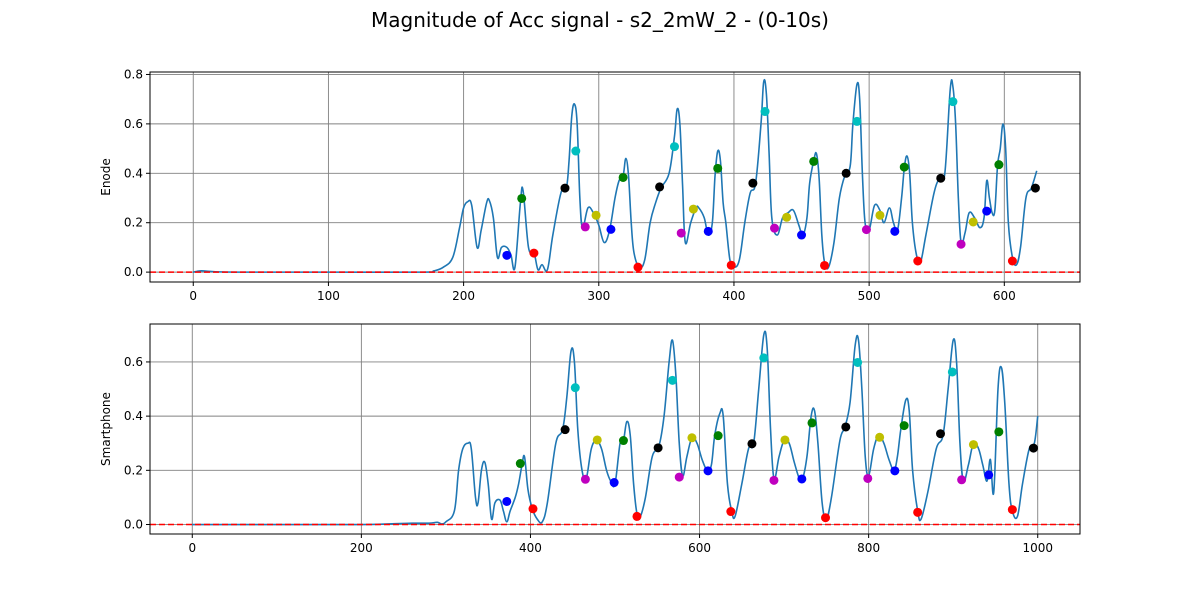  I want to click on smartphone-y-tick-label: 0.2, so click(133, 470).